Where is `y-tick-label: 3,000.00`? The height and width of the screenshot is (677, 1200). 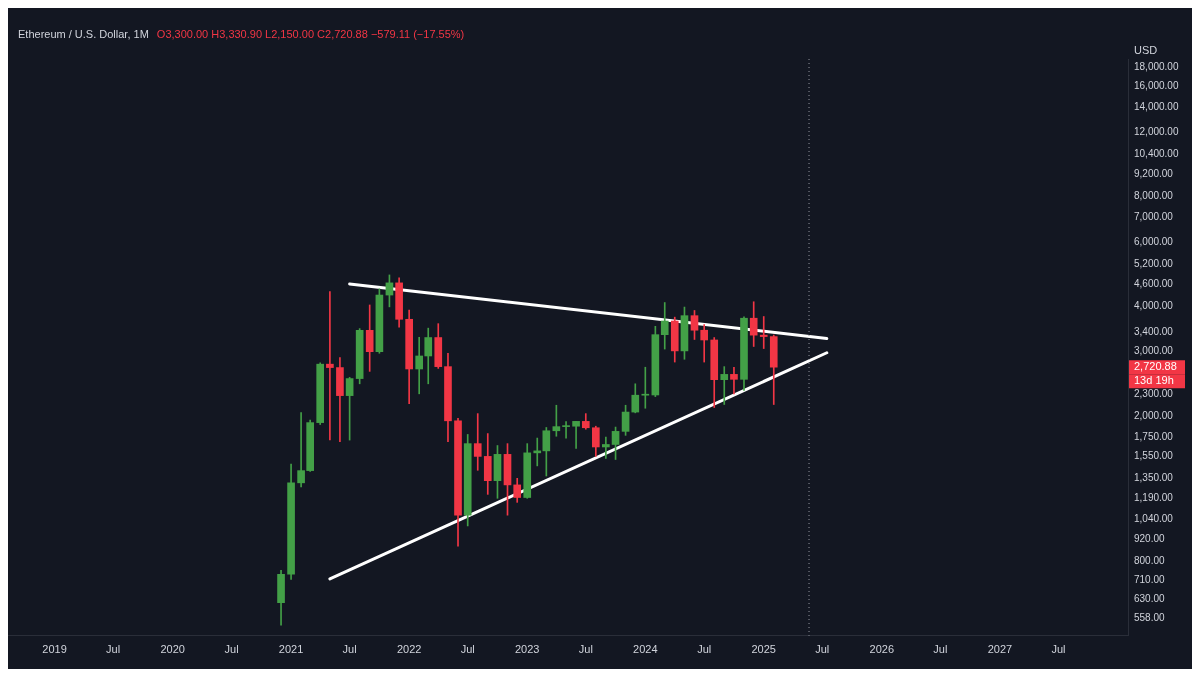 y-tick-label: 3,000.00 is located at coordinates (1154, 351).